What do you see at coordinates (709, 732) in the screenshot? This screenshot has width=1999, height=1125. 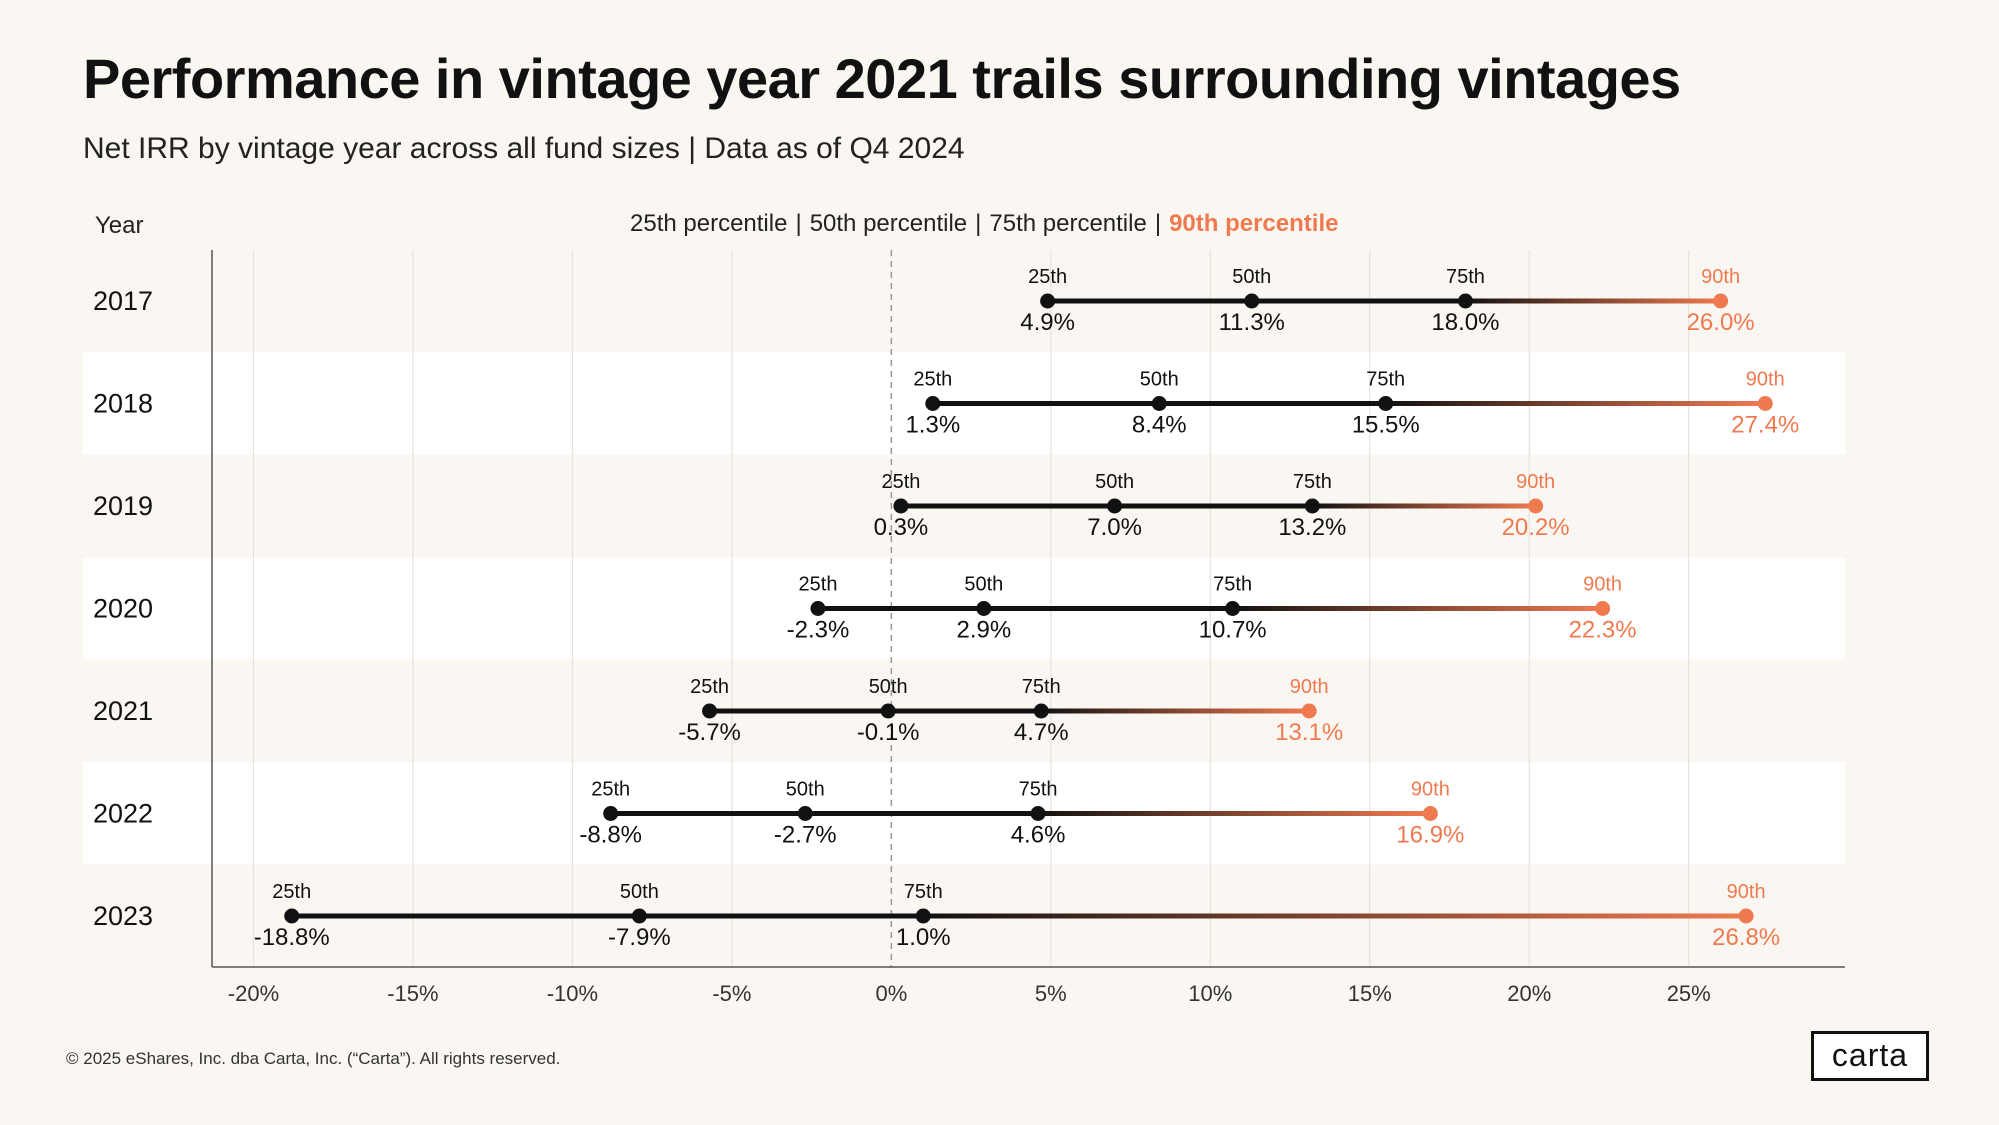 I see `value-label: -5.7%` at bounding box center [709, 732].